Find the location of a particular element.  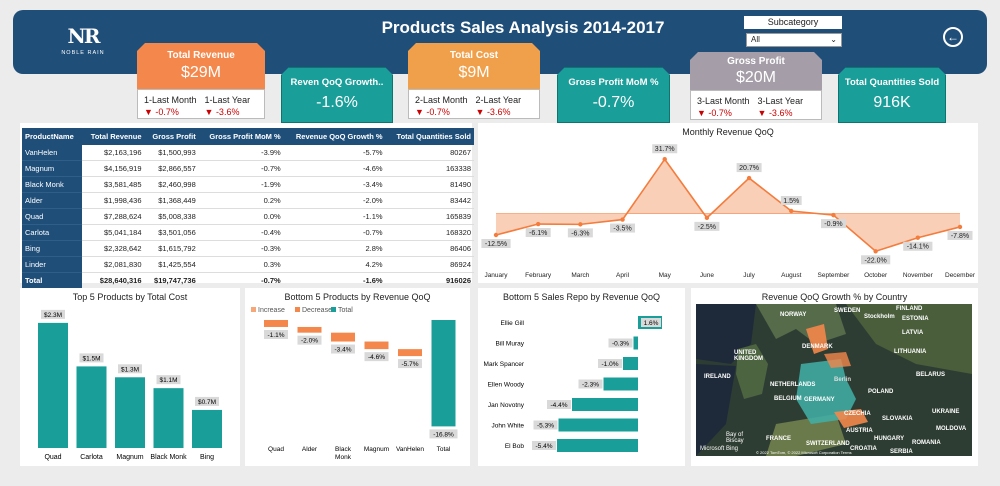

tick-label: December is located at coordinates (960, 275).